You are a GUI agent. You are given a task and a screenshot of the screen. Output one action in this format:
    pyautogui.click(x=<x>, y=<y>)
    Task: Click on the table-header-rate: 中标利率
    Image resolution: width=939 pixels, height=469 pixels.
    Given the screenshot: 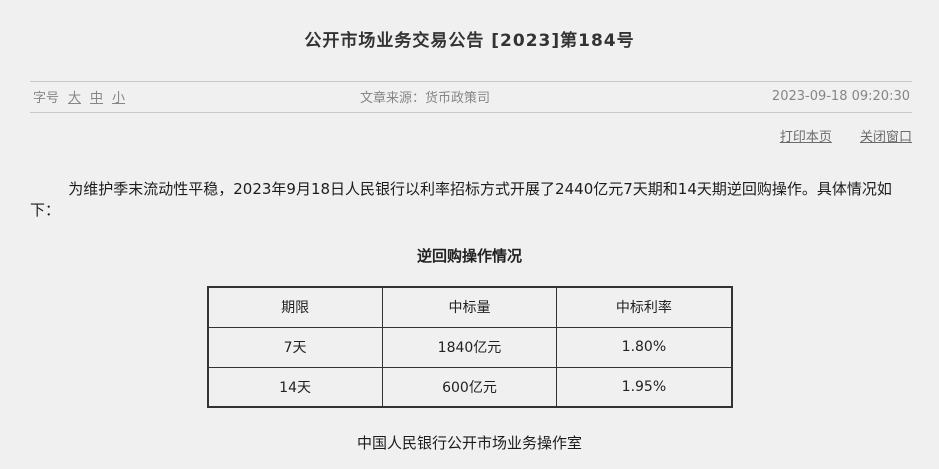 What is the action you would take?
    pyautogui.click(x=644, y=307)
    